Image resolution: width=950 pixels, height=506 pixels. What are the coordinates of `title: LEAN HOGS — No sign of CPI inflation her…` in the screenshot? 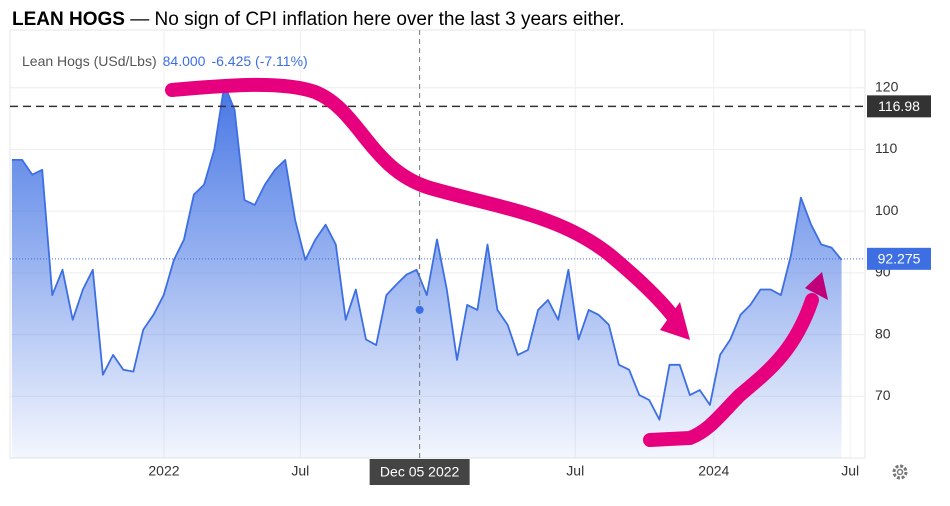 It's located at (318, 19).